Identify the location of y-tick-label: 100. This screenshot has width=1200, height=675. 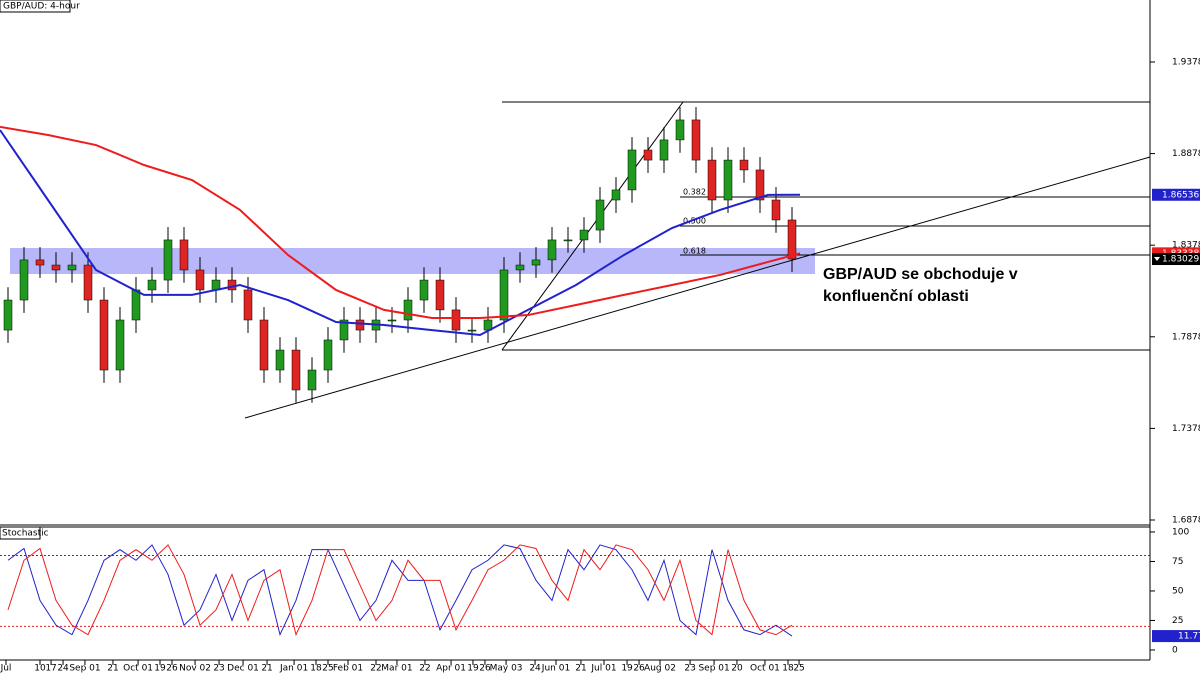
(1180, 532).